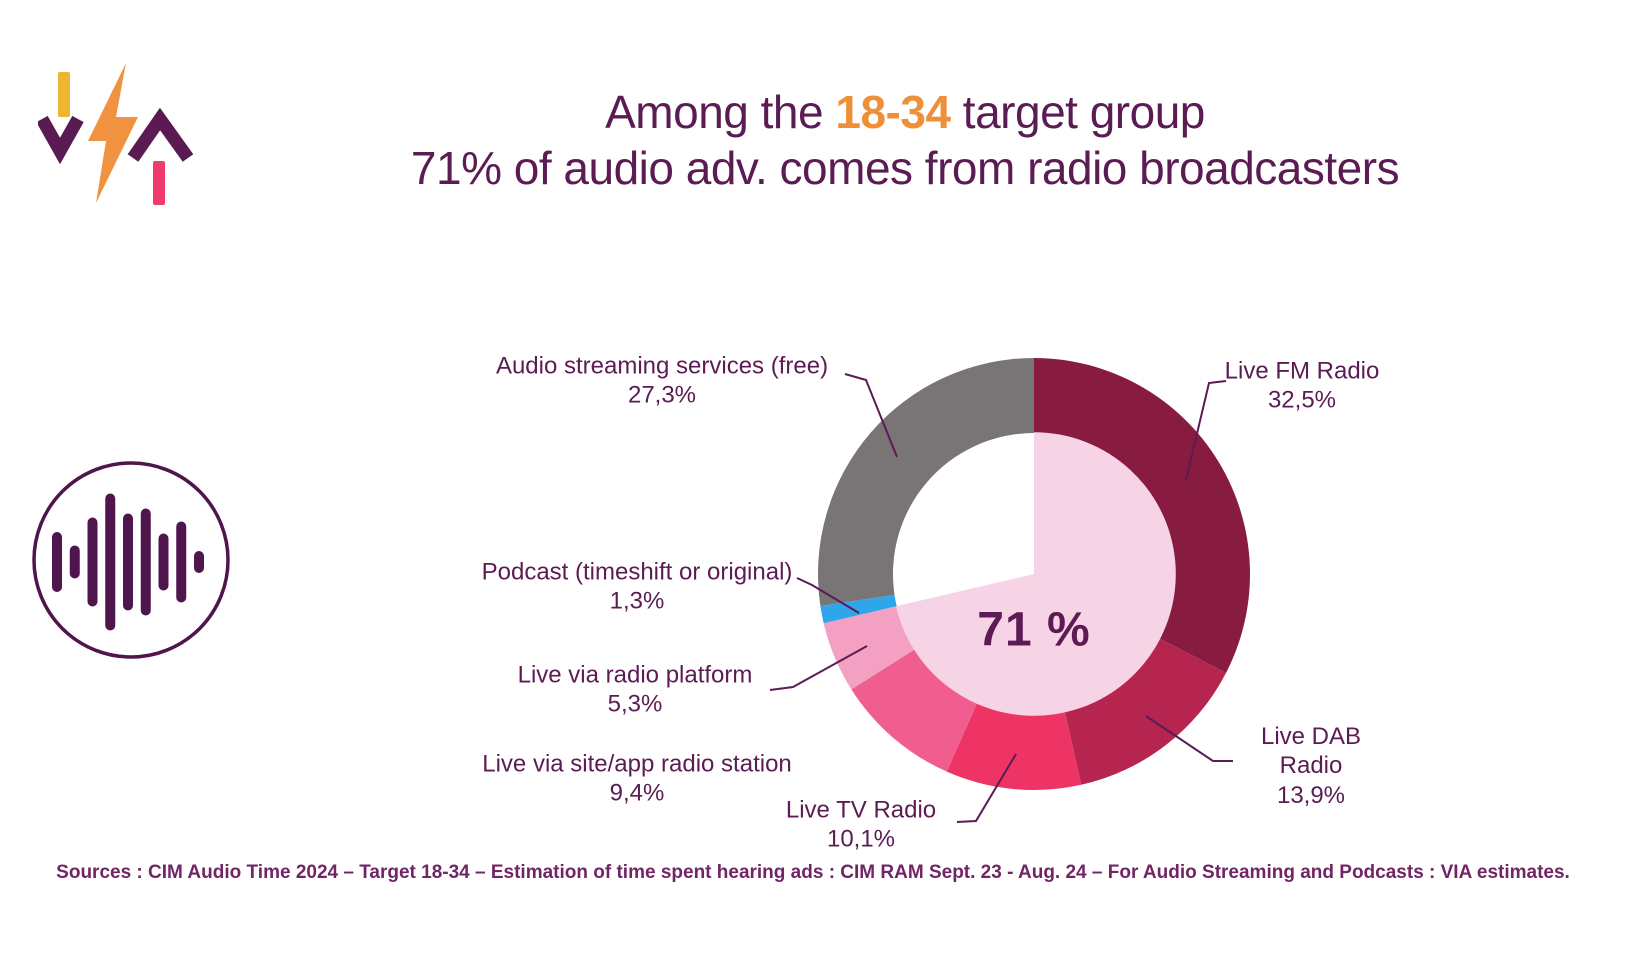 The image size is (1626, 980). What do you see at coordinates (893, 112) in the screenshot?
I see `title-highlight-18-34: 18-34` at bounding box center [893, 112].